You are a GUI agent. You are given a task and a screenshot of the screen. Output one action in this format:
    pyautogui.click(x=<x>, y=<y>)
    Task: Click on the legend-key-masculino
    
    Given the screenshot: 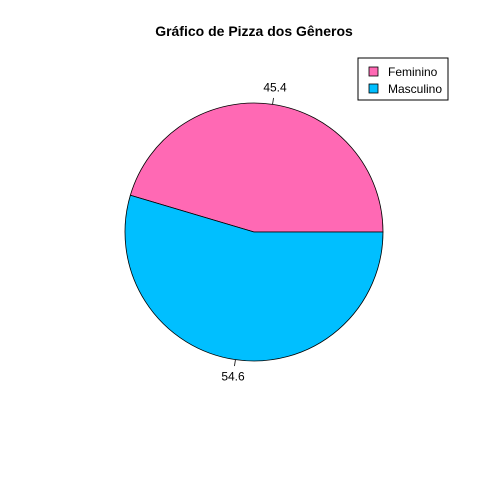 What is the action you would take?
    pyautogui.click(x=373, y=88)
    